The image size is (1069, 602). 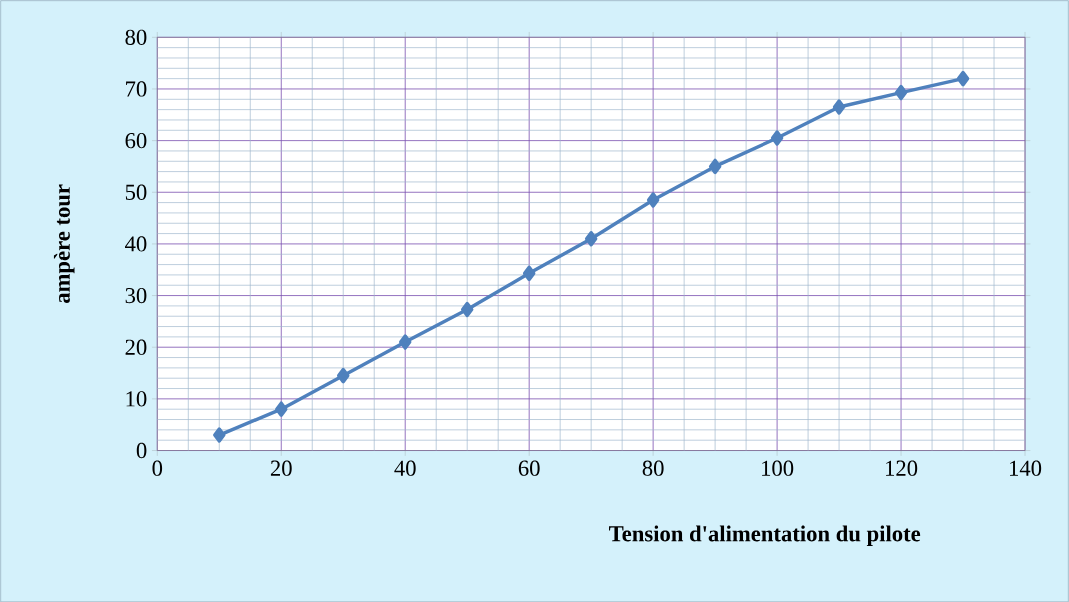 What do you see at coordinates (136, 37) in the screenshot?
I see `y-tick-label: 80` at bounding box center [136, 37].